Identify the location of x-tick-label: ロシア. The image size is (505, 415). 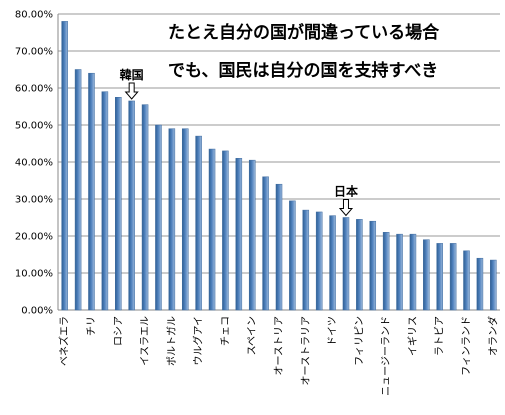
(118, 331).